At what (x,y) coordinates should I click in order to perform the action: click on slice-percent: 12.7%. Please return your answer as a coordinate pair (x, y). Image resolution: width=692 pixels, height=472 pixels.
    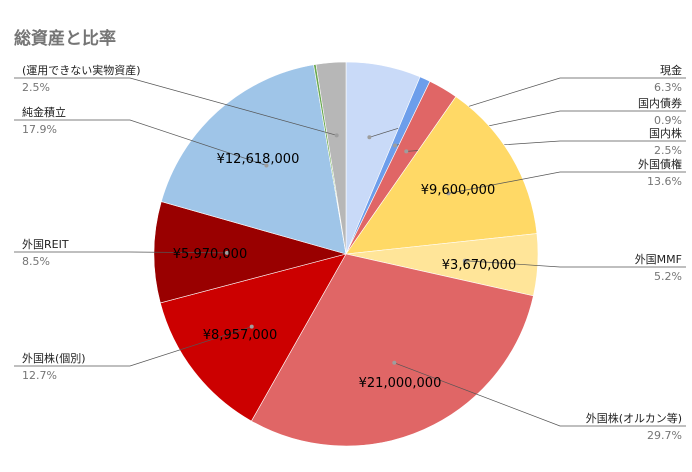
    Looking at the image, I should click on (39, 375).